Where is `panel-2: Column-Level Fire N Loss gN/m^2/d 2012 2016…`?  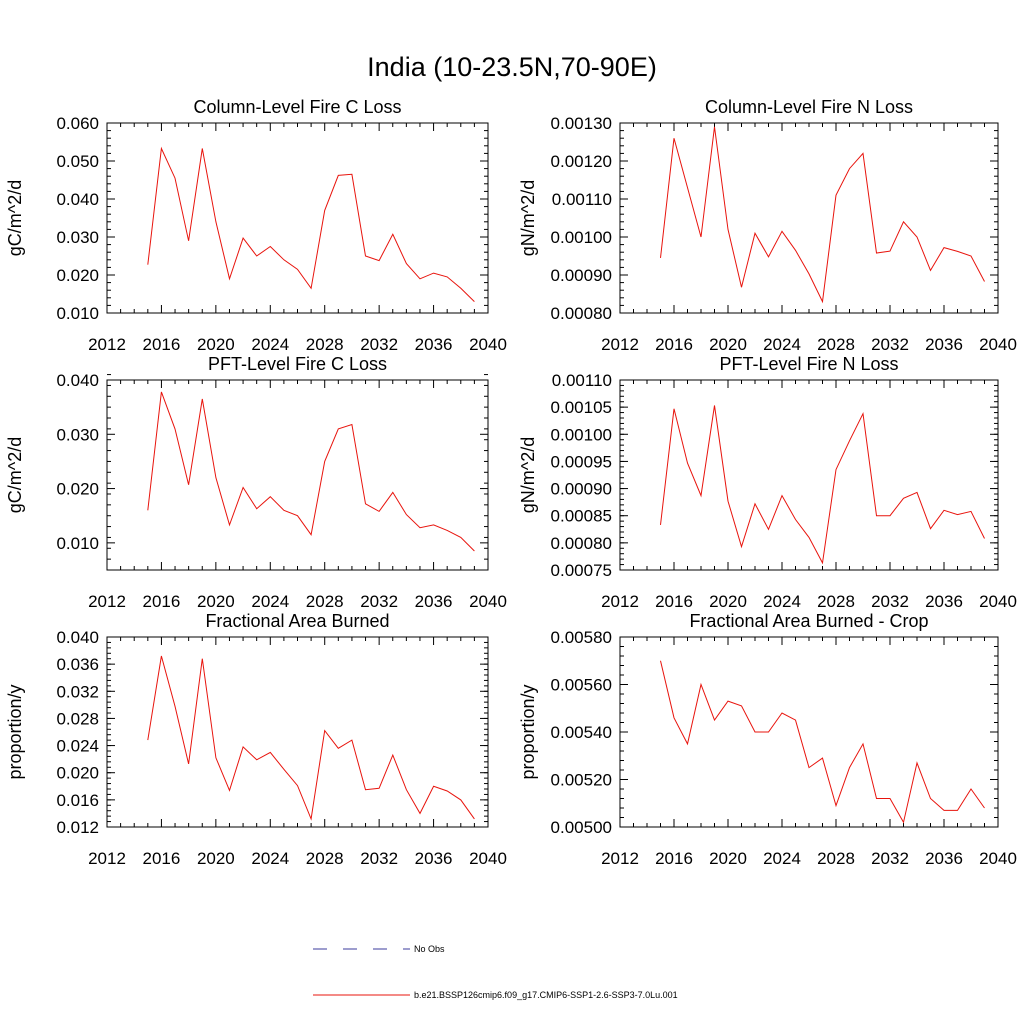
panel-2: Column-Level Fire N Loss gN/m^2/d 2012 2016… is located at coordinates (767, 225).